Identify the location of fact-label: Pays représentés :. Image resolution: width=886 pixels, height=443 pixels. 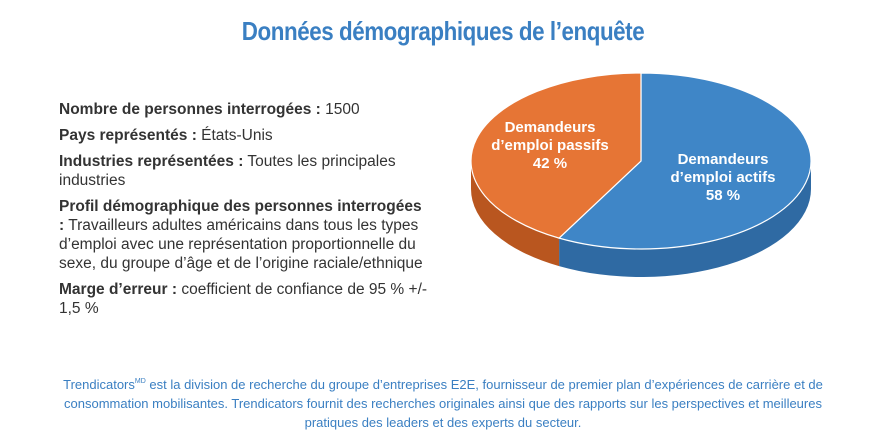
(128, 135).